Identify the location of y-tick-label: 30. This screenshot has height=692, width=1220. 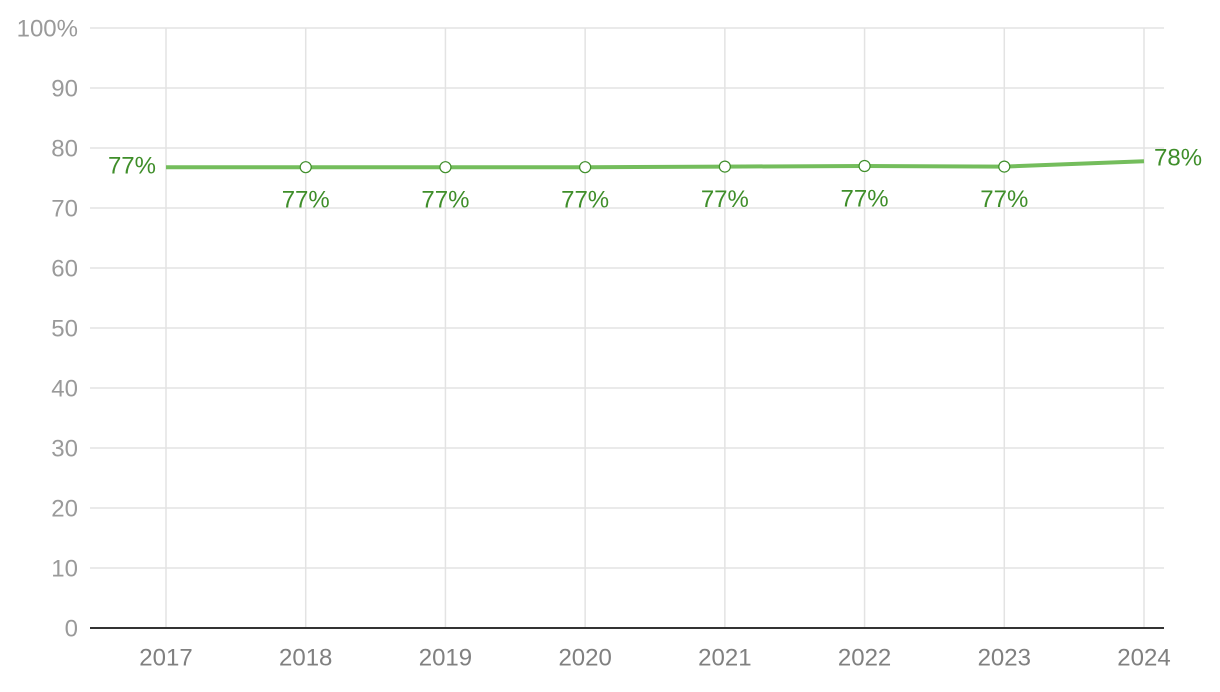
(64, 448).